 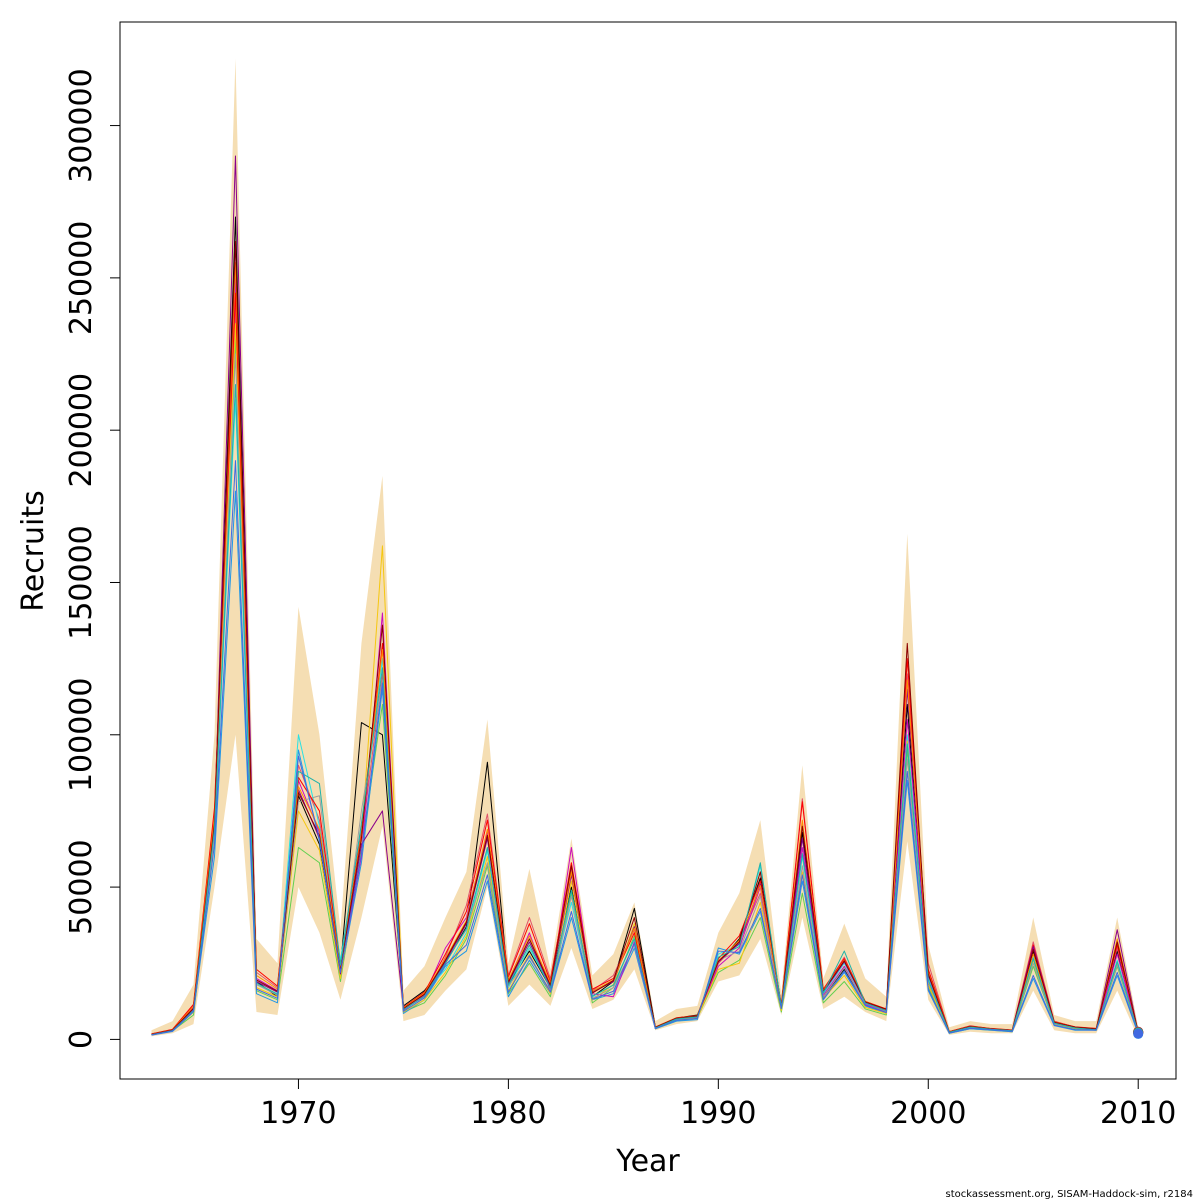 I want to click on y-tick-label: 250000, so click(x=81, y=278).